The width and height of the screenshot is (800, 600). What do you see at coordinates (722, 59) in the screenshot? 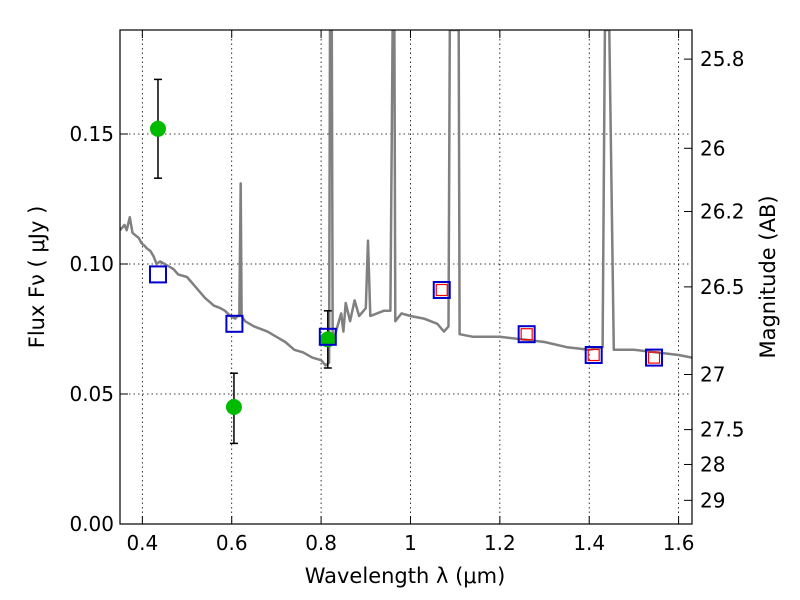
I see `y2-tick-label: 25.8` at bounding box center [722, 59].